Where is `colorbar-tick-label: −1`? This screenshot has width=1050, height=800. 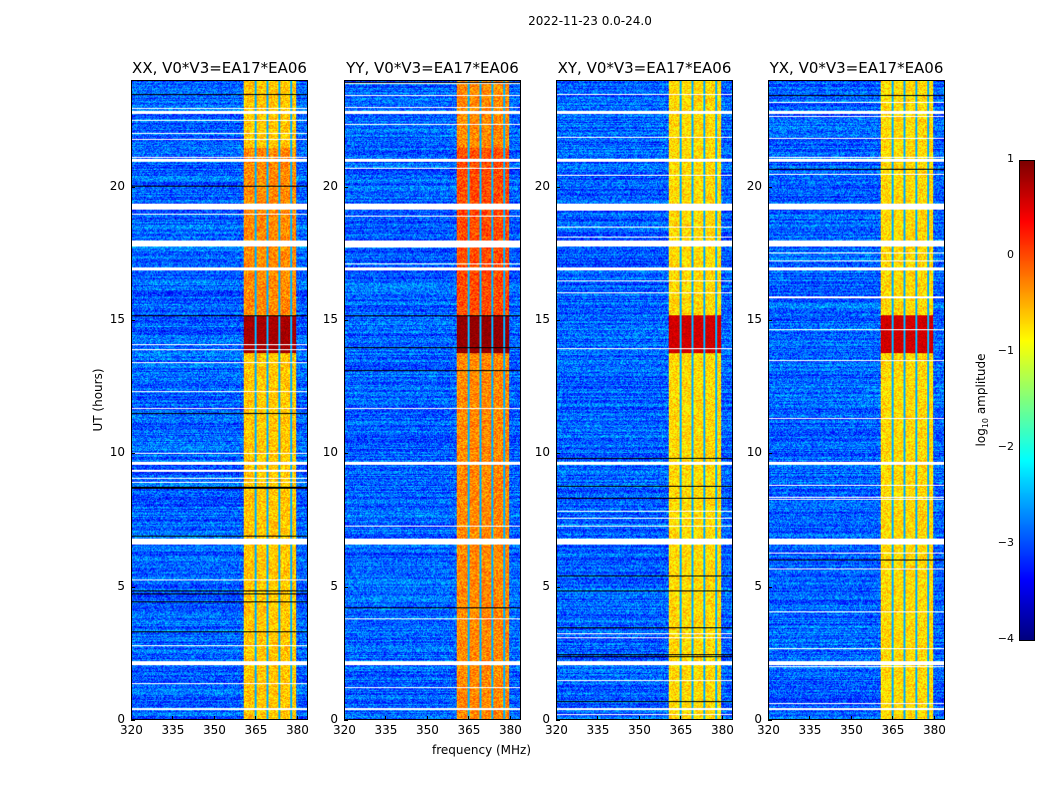 colorbar-tick-label: −1 is located at coordinates (1005, 350).